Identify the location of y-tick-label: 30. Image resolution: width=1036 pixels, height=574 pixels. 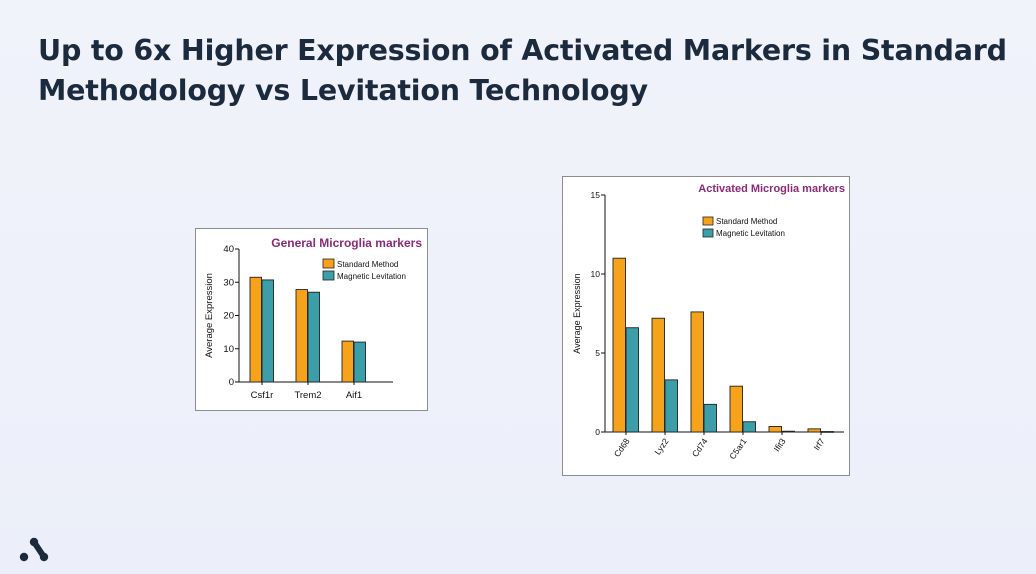
(228, 282).